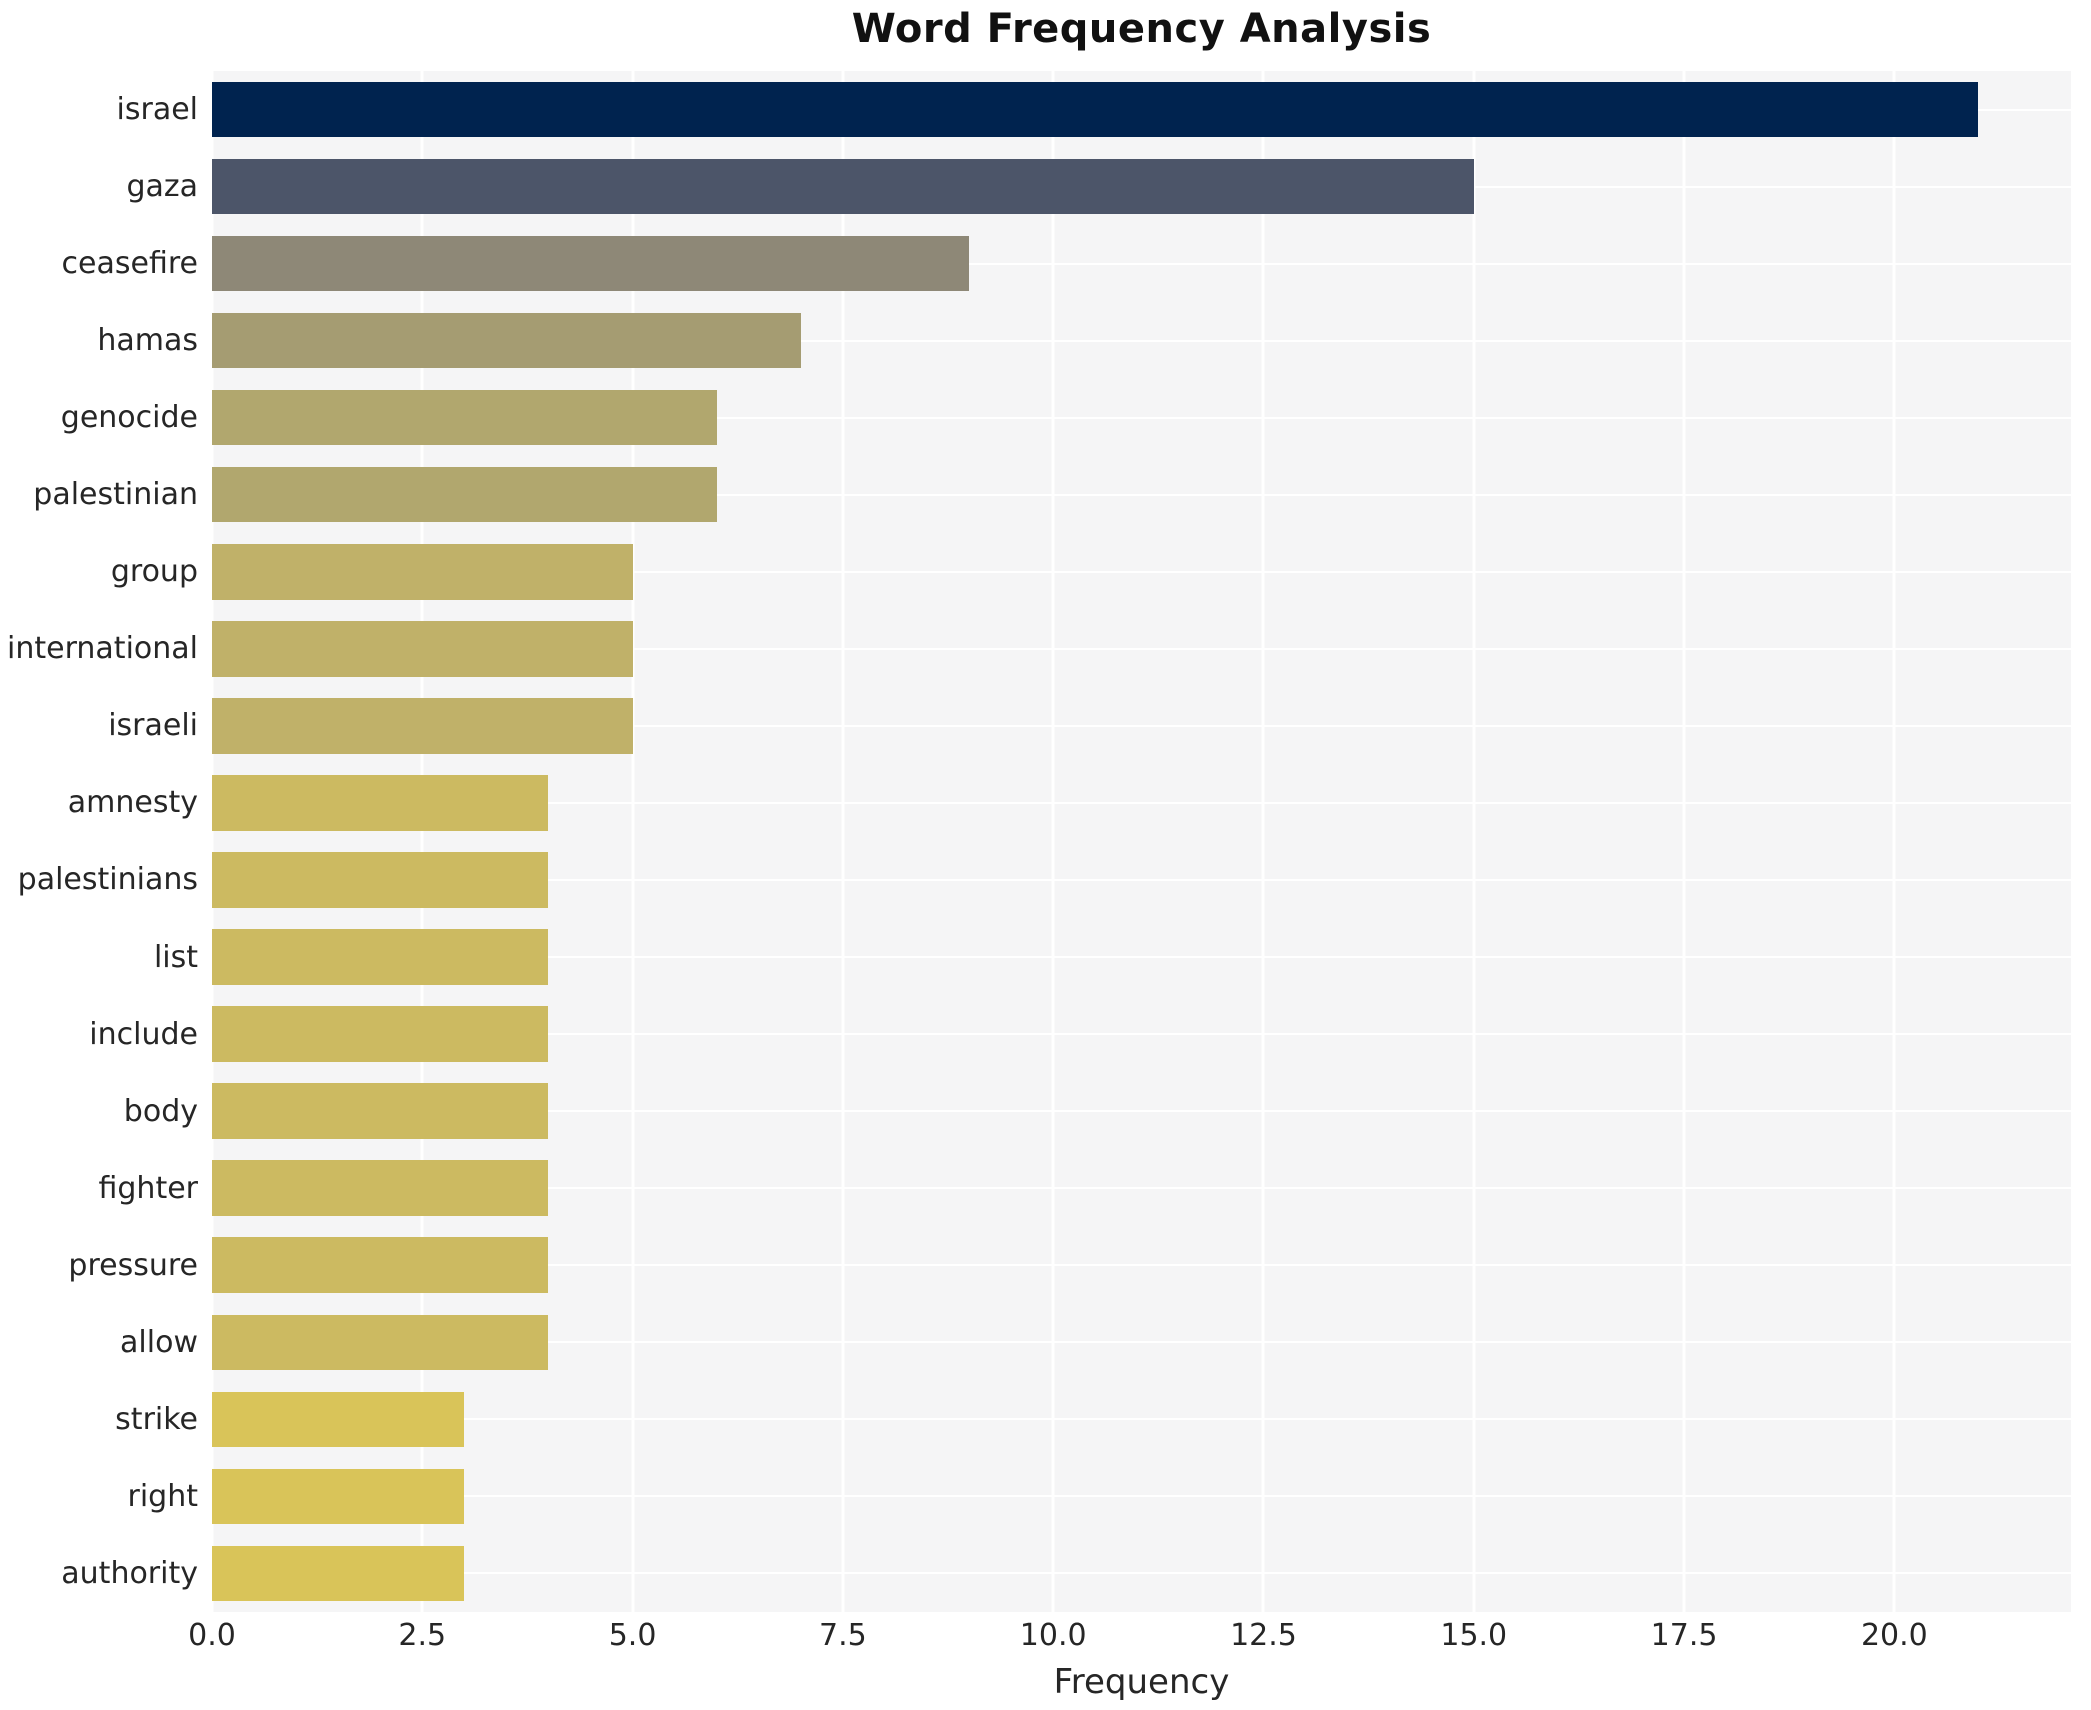 This screenshot has height=1710, width=2091. I want to click on y-axis-label: hamas, so click(147, 341).